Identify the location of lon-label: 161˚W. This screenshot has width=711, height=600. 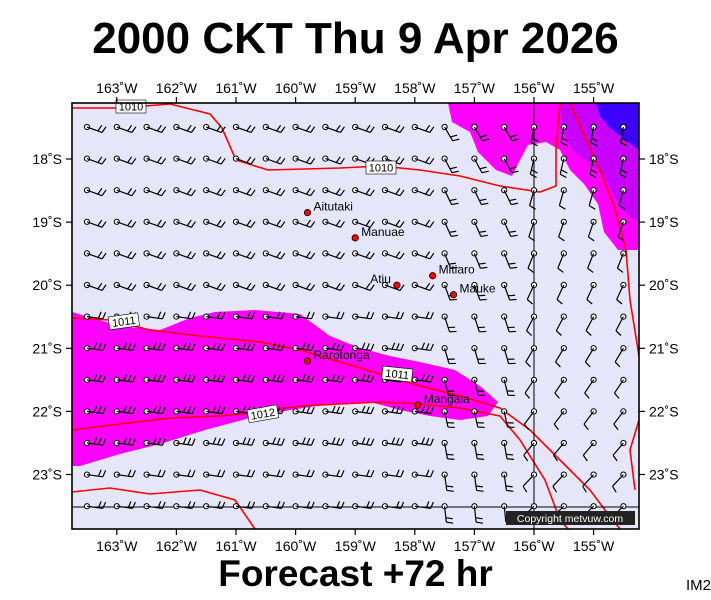
(236, 88).